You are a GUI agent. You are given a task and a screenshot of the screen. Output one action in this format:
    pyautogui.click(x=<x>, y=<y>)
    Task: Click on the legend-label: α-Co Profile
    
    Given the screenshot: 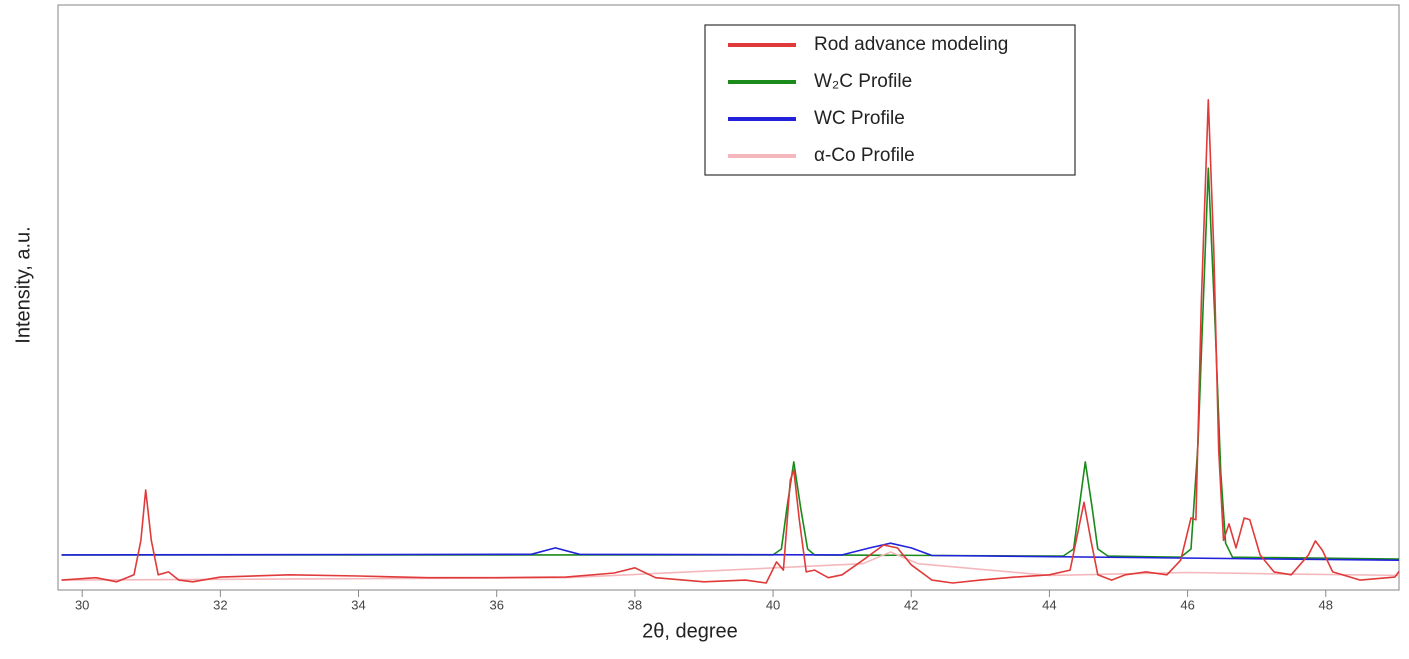 What is the action you would take?
    pyautogui.click(x=864, y=155)
    